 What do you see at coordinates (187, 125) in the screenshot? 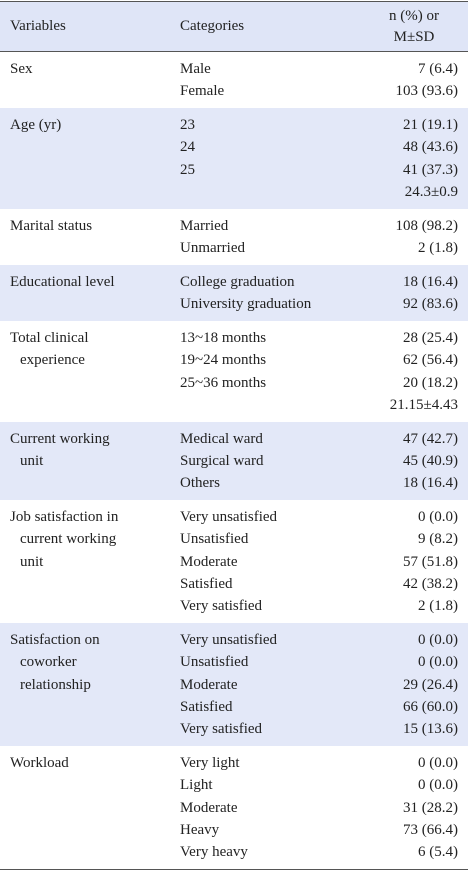
I see `category-text: 23` at bounding box center [187, 125].